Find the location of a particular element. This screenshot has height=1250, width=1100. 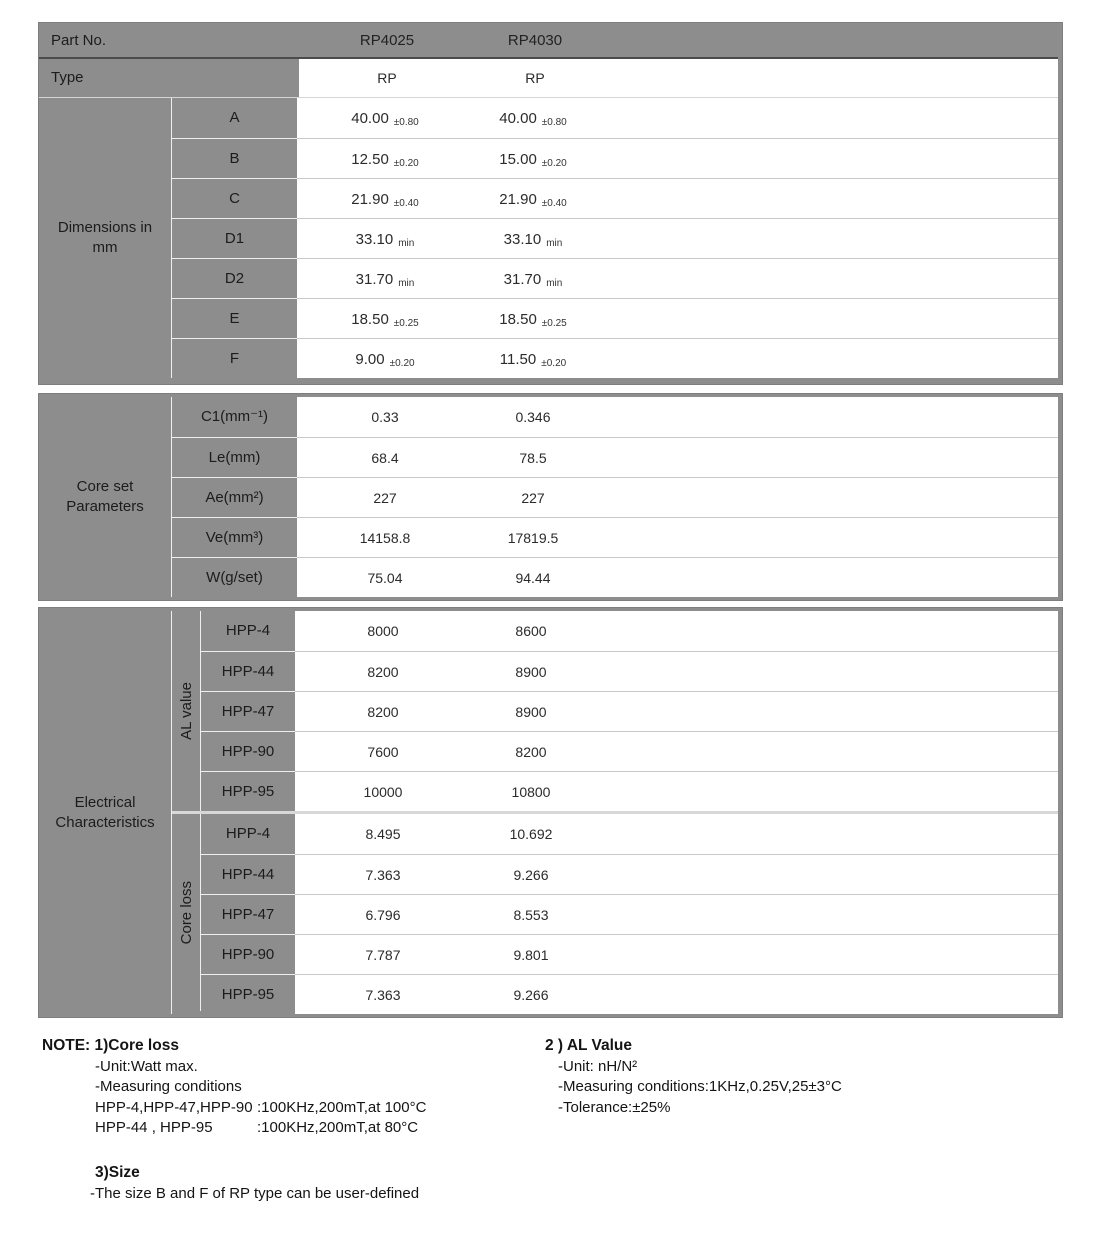

row-values: 8.495 10.692 is located at coordinates (676, 834).